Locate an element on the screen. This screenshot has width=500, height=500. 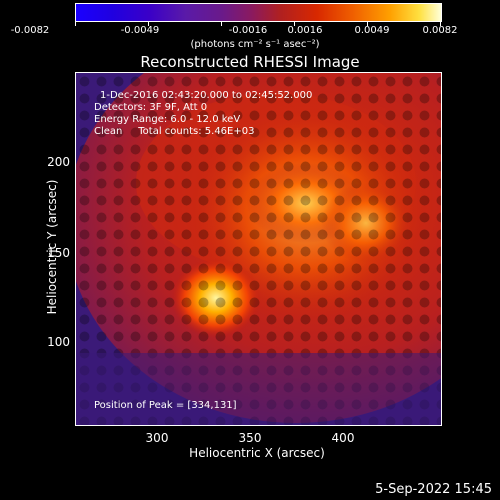
colorbar-tick-label: 0.0082 is located at coordinates (440, 30).